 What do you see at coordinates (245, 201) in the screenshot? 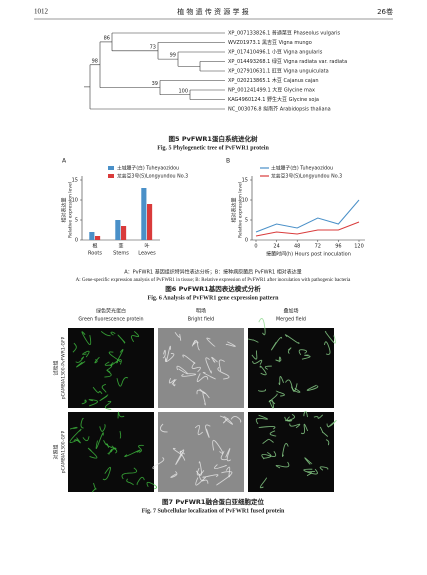
I see `y-tick-label: 10` at bounding box center [245, 201].